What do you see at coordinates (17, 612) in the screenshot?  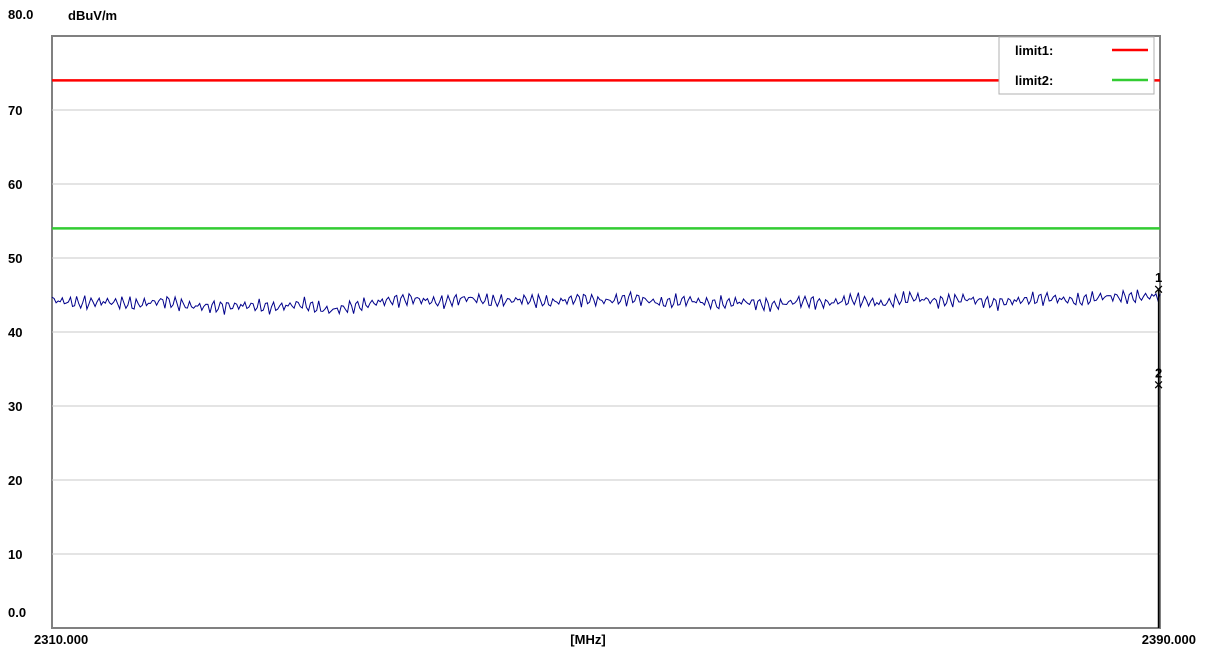 I see `y-tick-label: 0.0` at bounding box center [17, 612].